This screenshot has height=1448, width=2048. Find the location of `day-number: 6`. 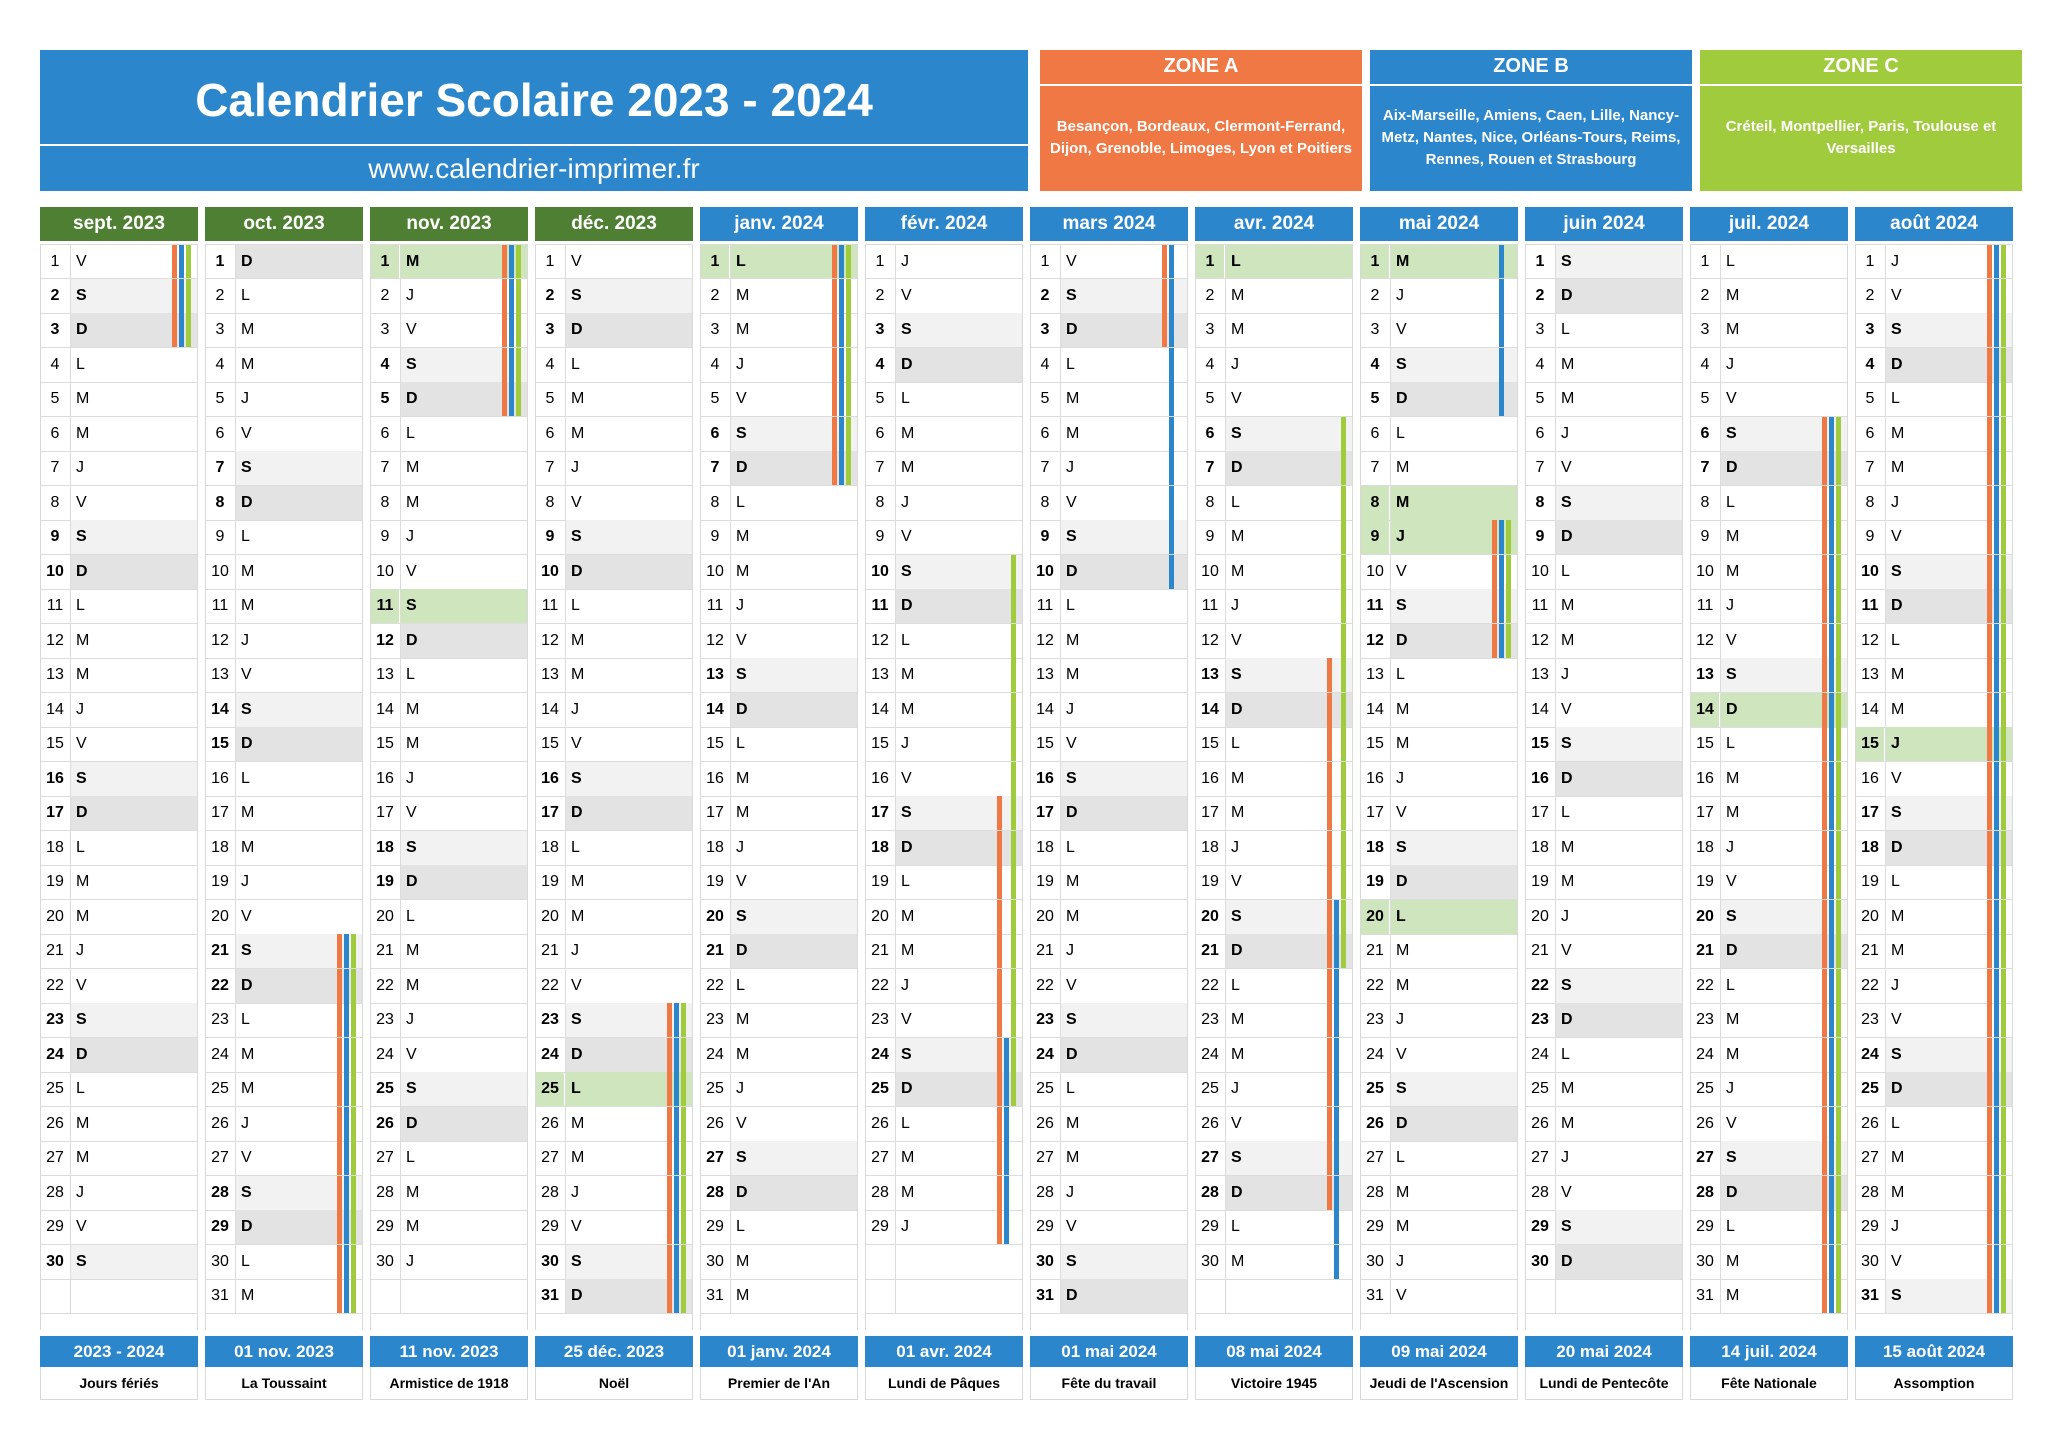

day-number: 6 is located at coordinates (1210, 433).